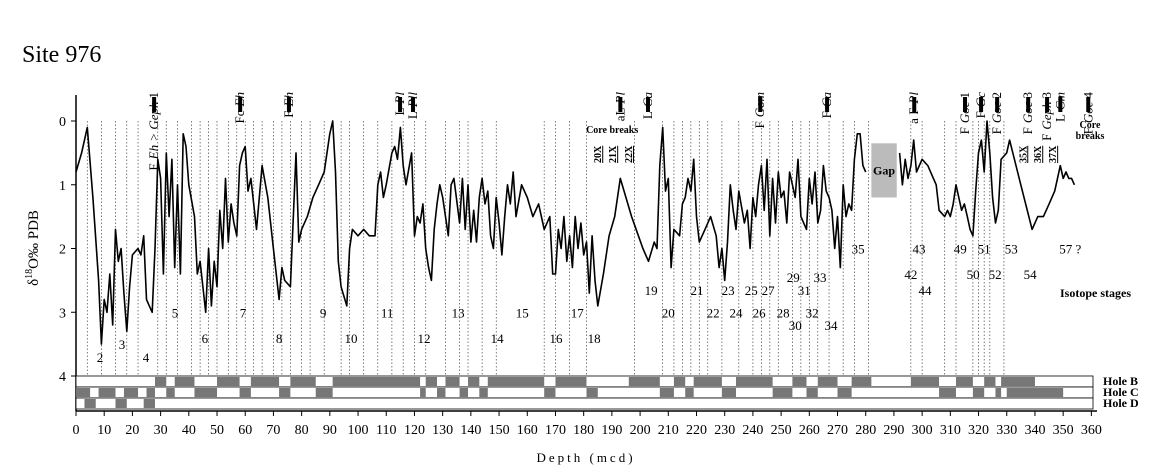  What do you see at coordinates (498, 338) in the screenshot?
I see `isotope-stage-label: 14` at bounding box center [498, 338].